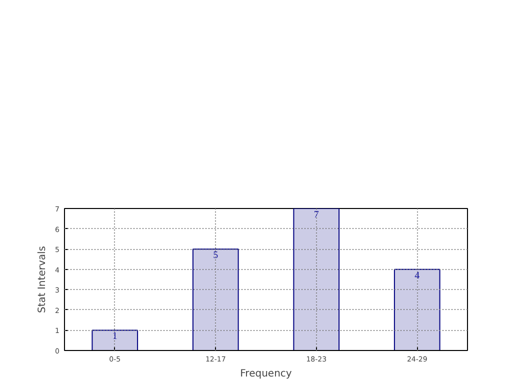 This screenshot has height=390, width=520. Describe the element at coordinates (316, 215) in the screenshot. I see `data-label: 7` at that location.